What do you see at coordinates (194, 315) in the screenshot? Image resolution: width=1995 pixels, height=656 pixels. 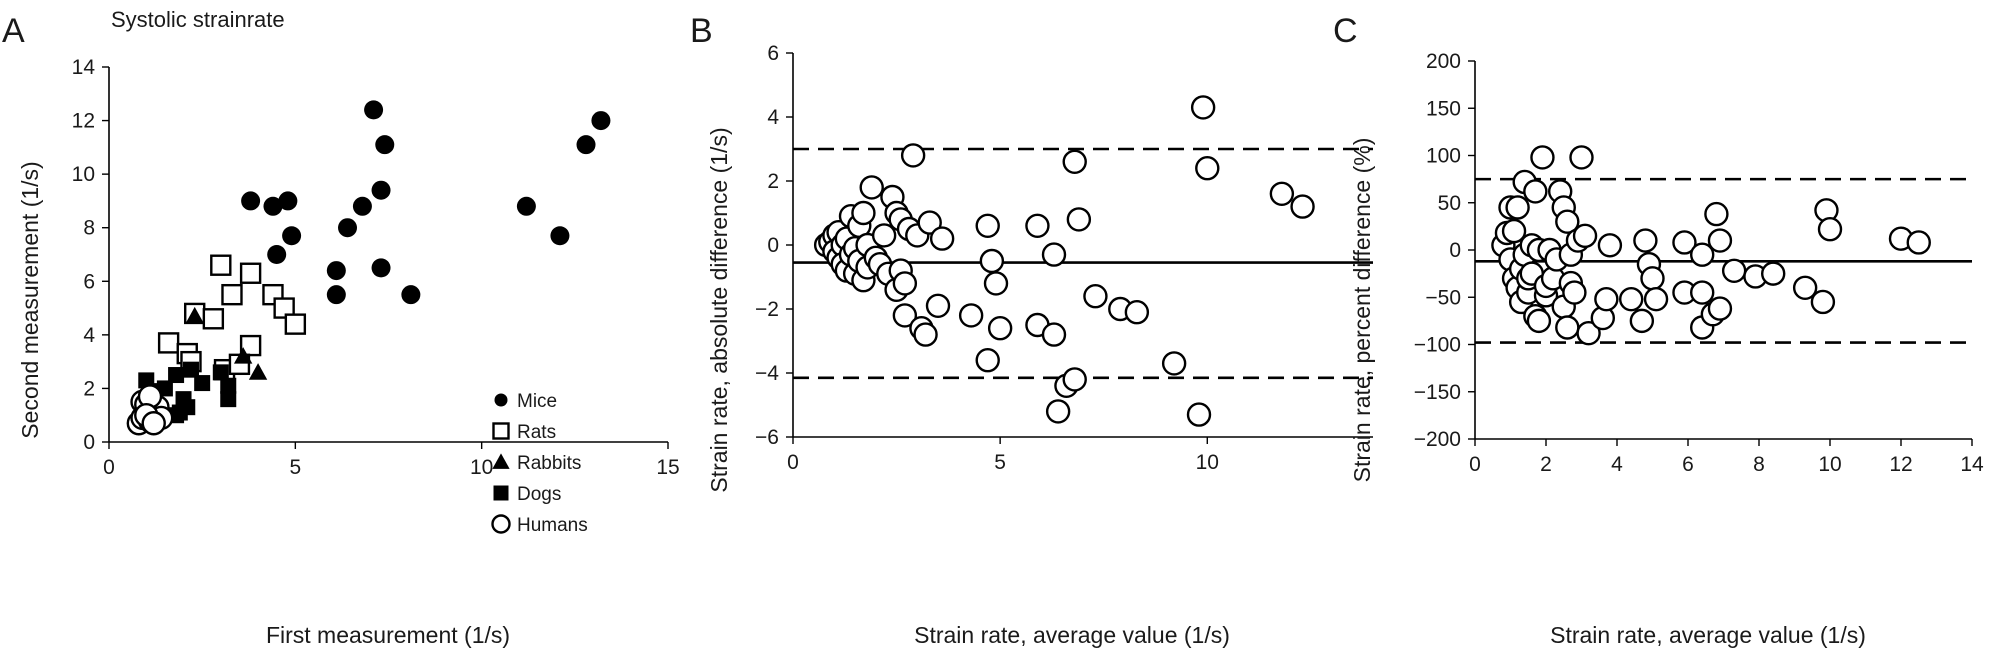 I see `rabbits-point` at bounding box center [194, 315].